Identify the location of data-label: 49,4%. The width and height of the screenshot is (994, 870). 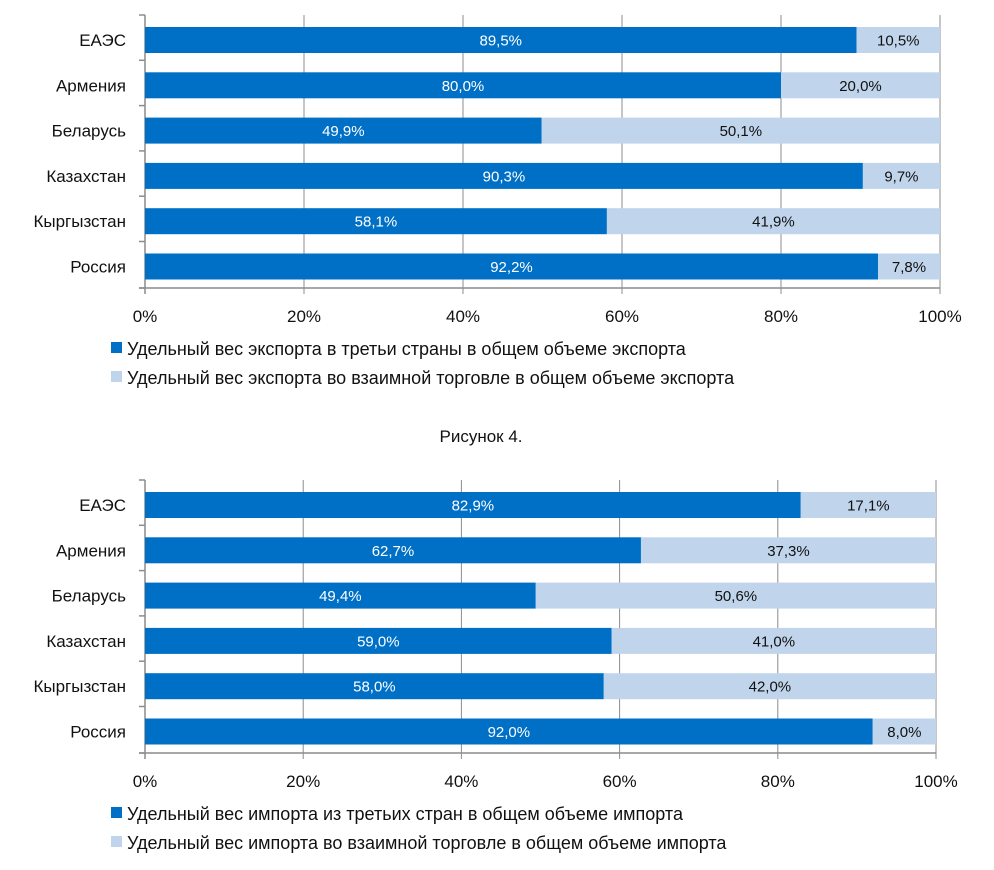
(340, 596).